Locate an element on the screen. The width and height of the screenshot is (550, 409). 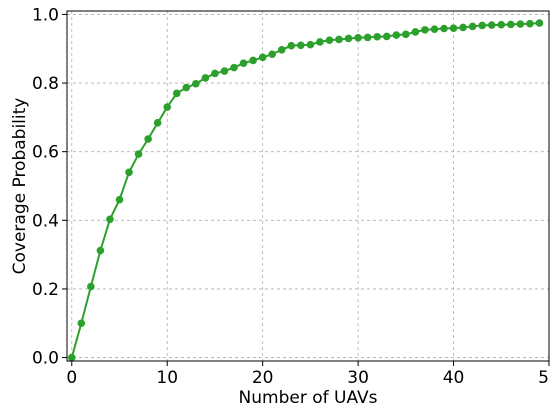
x-axis-title: Number of UAVs is located at coordinates (308, 398).